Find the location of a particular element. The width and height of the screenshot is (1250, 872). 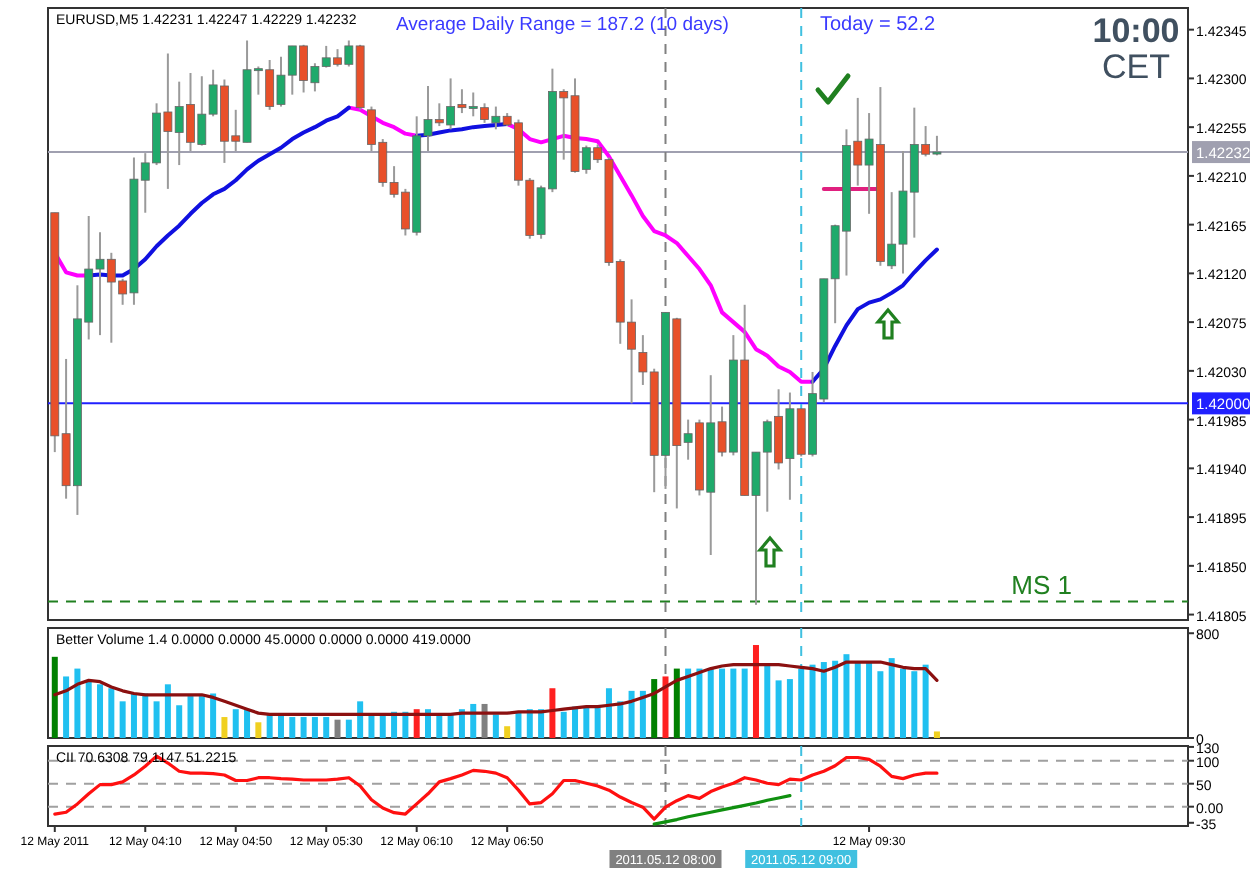

annotation: CET is located at coordinates (1136, 67).